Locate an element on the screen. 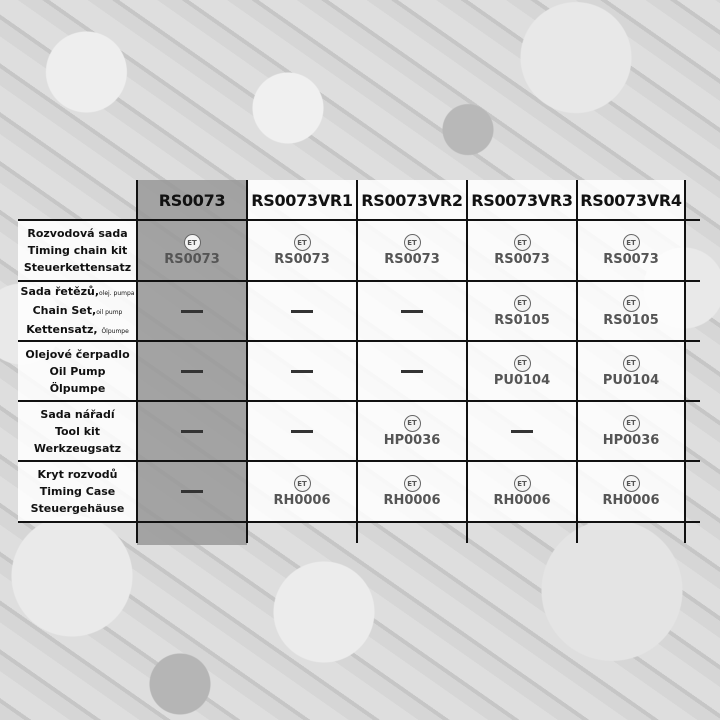 Image resolution: width=720 pixels, height=720 pixels. column-header: RS0073VR2 is located at coordinates (412, 200).